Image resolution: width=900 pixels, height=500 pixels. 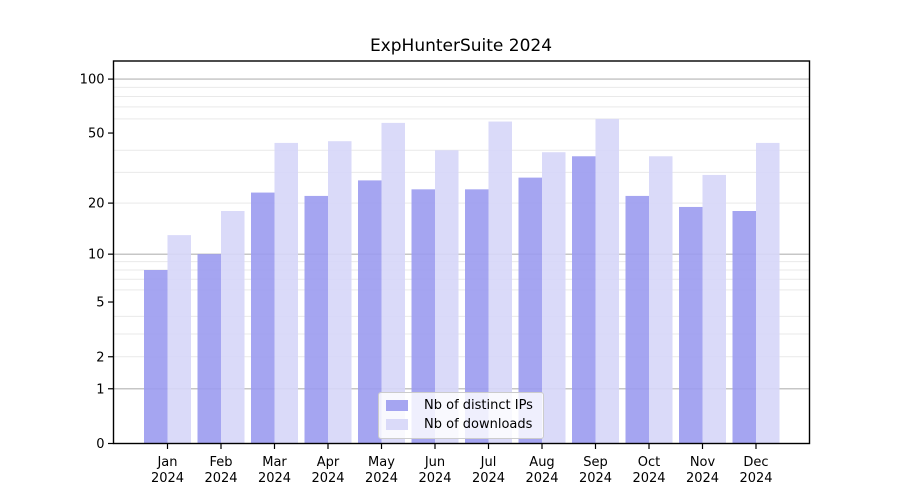 I want to click on y-tick-label: 10, so click(x=96, y=255).